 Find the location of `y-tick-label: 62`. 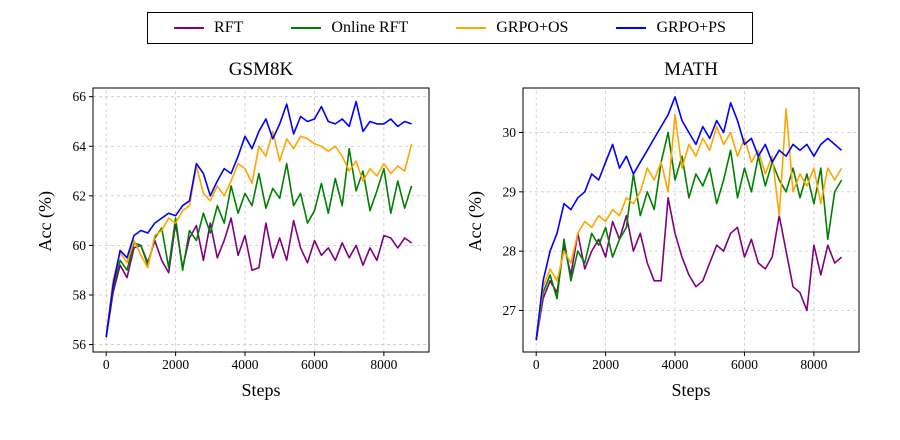

y-tick-label: 62 is located at coordinates (80, 195).